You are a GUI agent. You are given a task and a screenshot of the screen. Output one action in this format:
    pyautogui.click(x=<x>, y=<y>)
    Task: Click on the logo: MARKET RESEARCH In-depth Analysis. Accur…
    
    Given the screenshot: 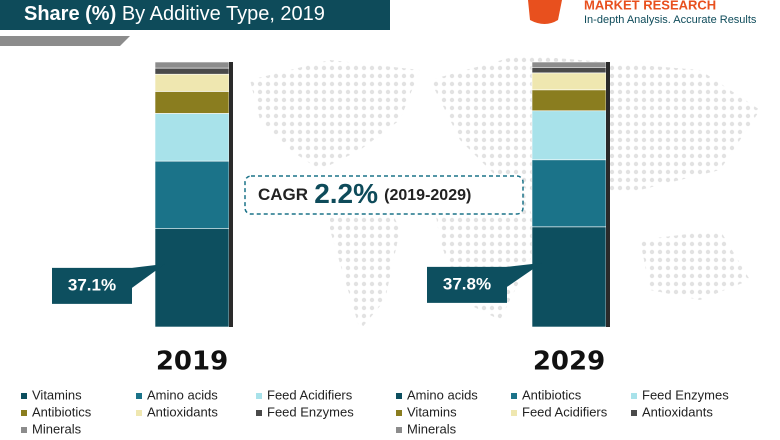 What is the action you would take?
    pyautogui.click(x=642, y=13)
    